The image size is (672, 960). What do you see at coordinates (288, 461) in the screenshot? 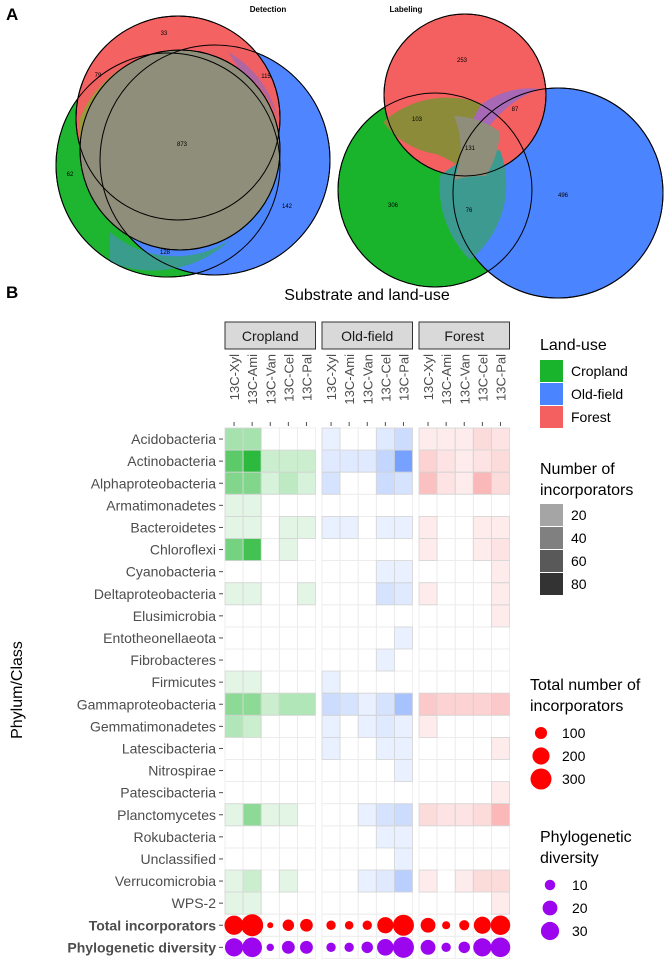
I see `heat-cell-cropland-actinobacteria-13c-cel` at bounding box center [288, 461].